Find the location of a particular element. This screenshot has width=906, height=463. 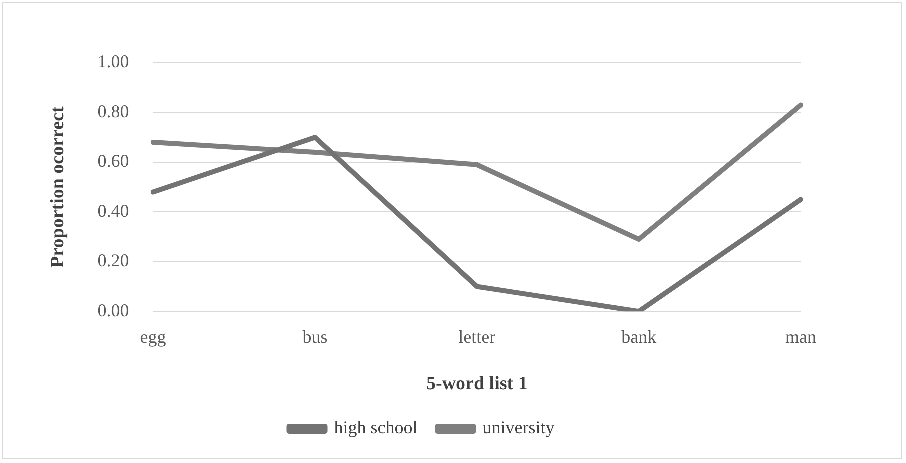

y-tick-label: 0.20 is located at coordinates (114, 260).